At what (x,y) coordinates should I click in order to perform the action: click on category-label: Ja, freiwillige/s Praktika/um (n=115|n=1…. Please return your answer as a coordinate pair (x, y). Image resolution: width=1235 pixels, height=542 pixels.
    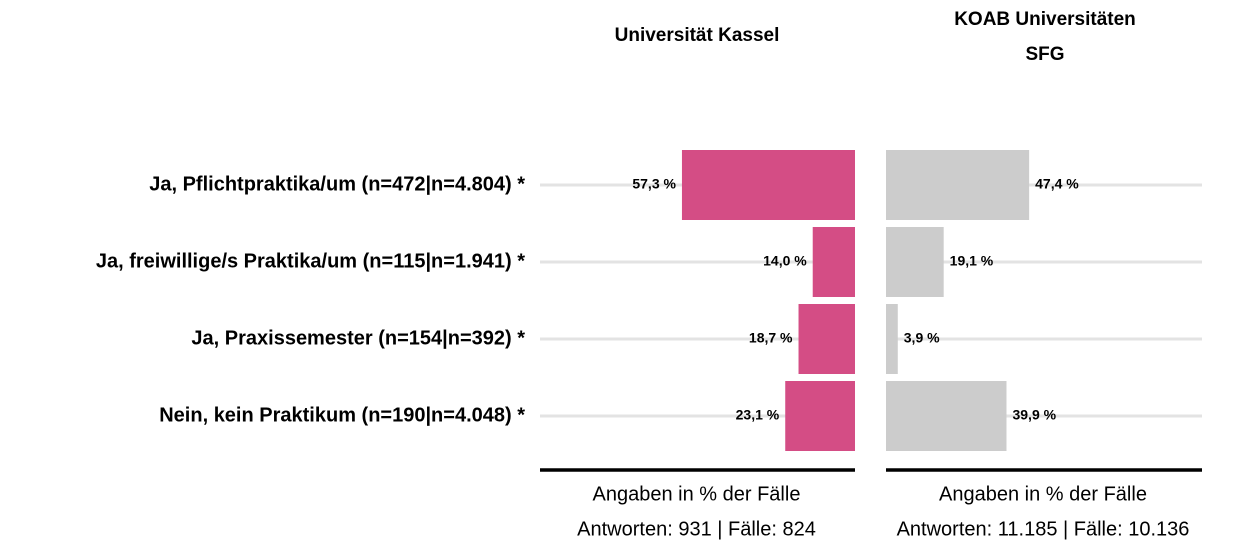
    Looking at the image, I should click on (310, 261).